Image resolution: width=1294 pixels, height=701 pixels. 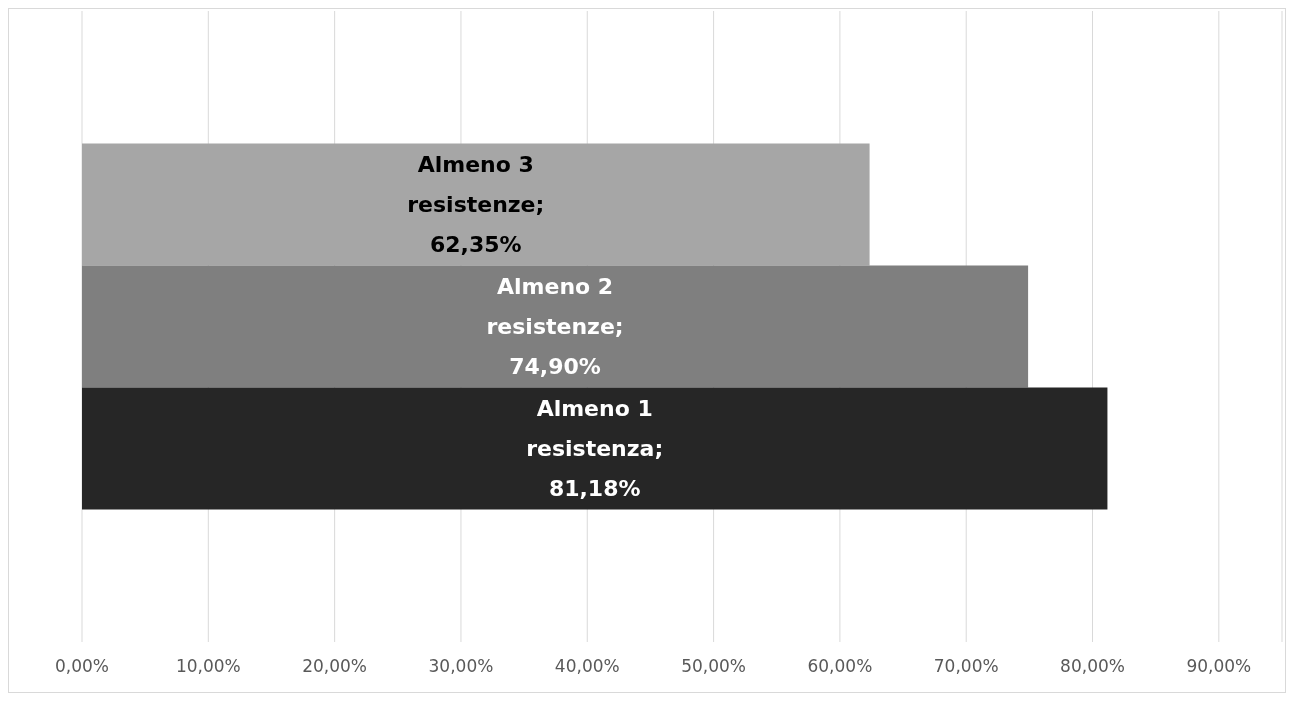 What do you see at coordinates (840, 666) in the screenshot?
I see `x-tick-label: 60,00%` at bounding box center [840, 666].